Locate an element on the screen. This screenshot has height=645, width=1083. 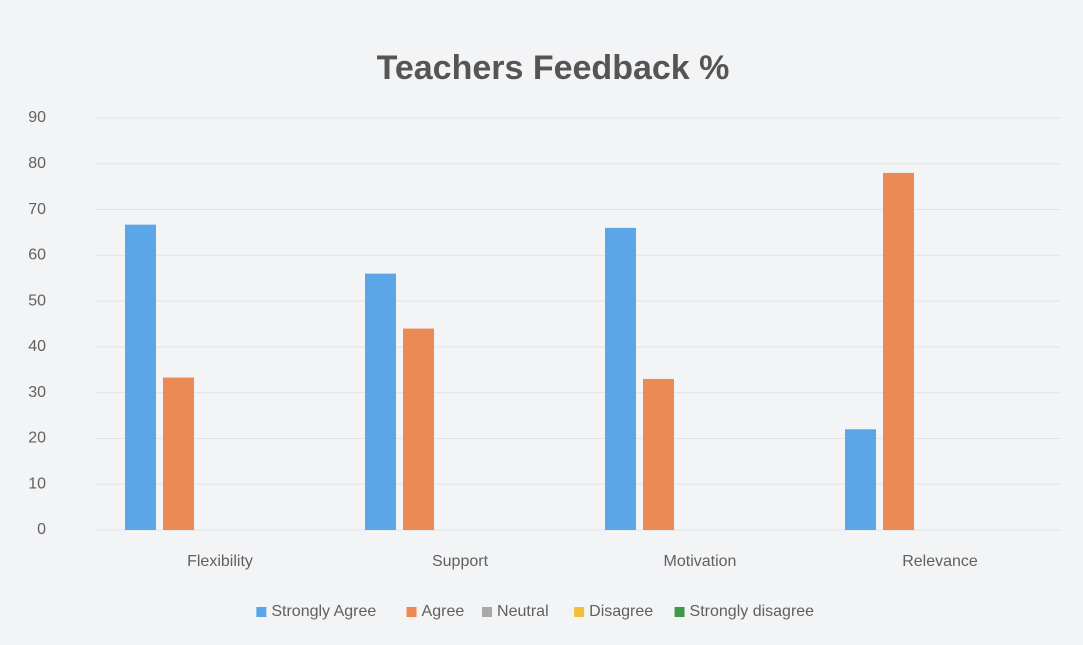
legend-label: Disagree is located at coordinates (621, 611).